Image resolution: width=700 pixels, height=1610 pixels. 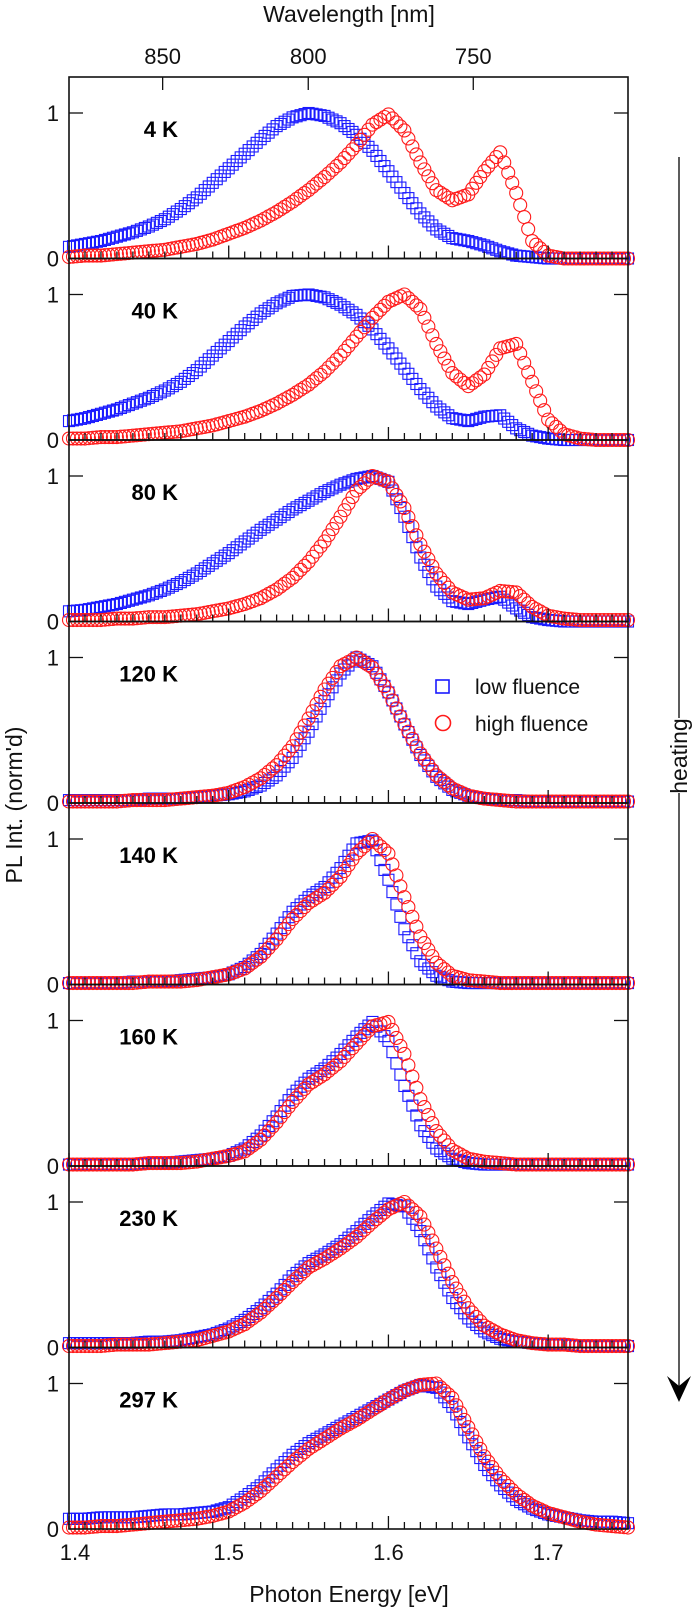 I want to click on legend: low fluence high fluence, so click(x=511, y=706).